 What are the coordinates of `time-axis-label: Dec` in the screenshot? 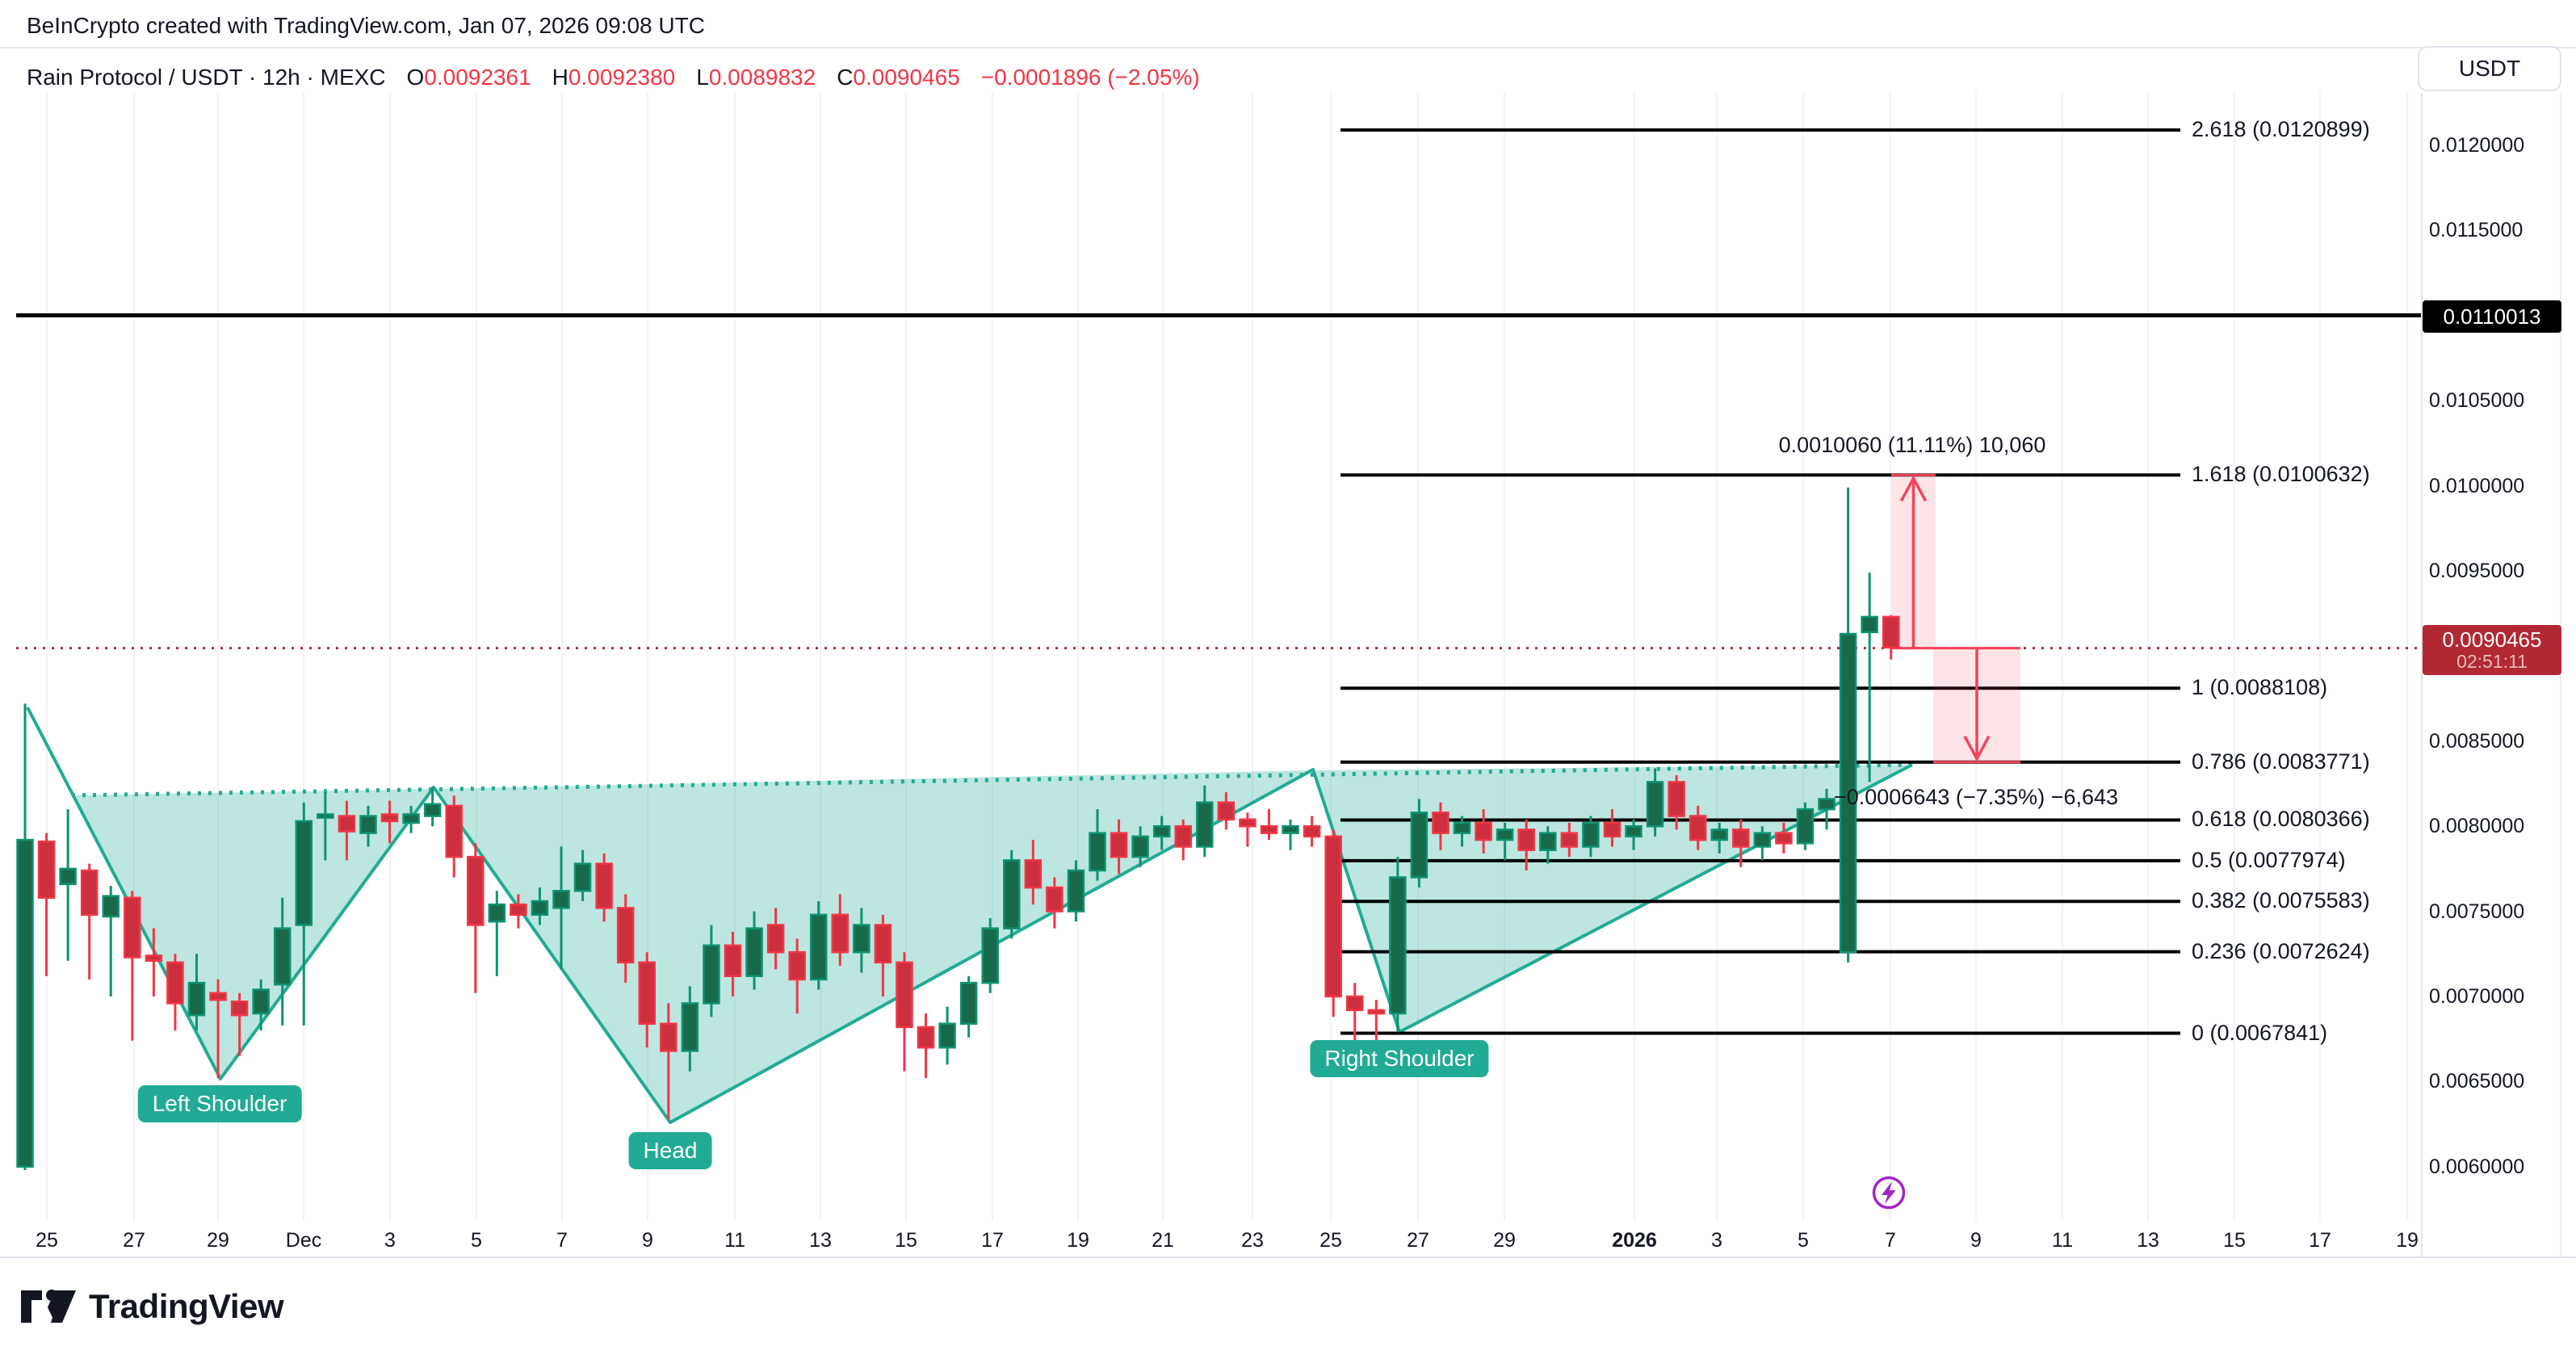 It's located at (303, 1240).